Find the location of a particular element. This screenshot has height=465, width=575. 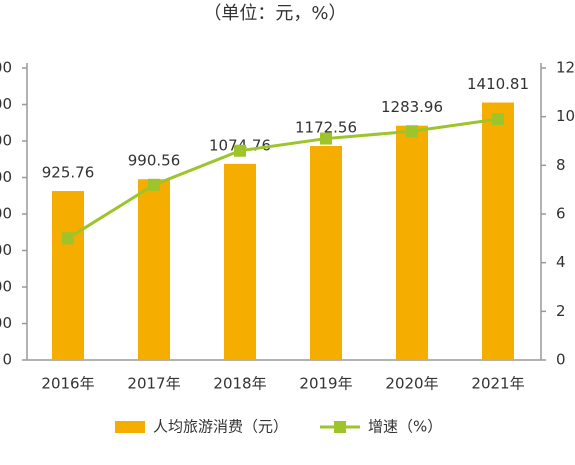

y-tick-label: 800 is located at coordinates (6, 214).